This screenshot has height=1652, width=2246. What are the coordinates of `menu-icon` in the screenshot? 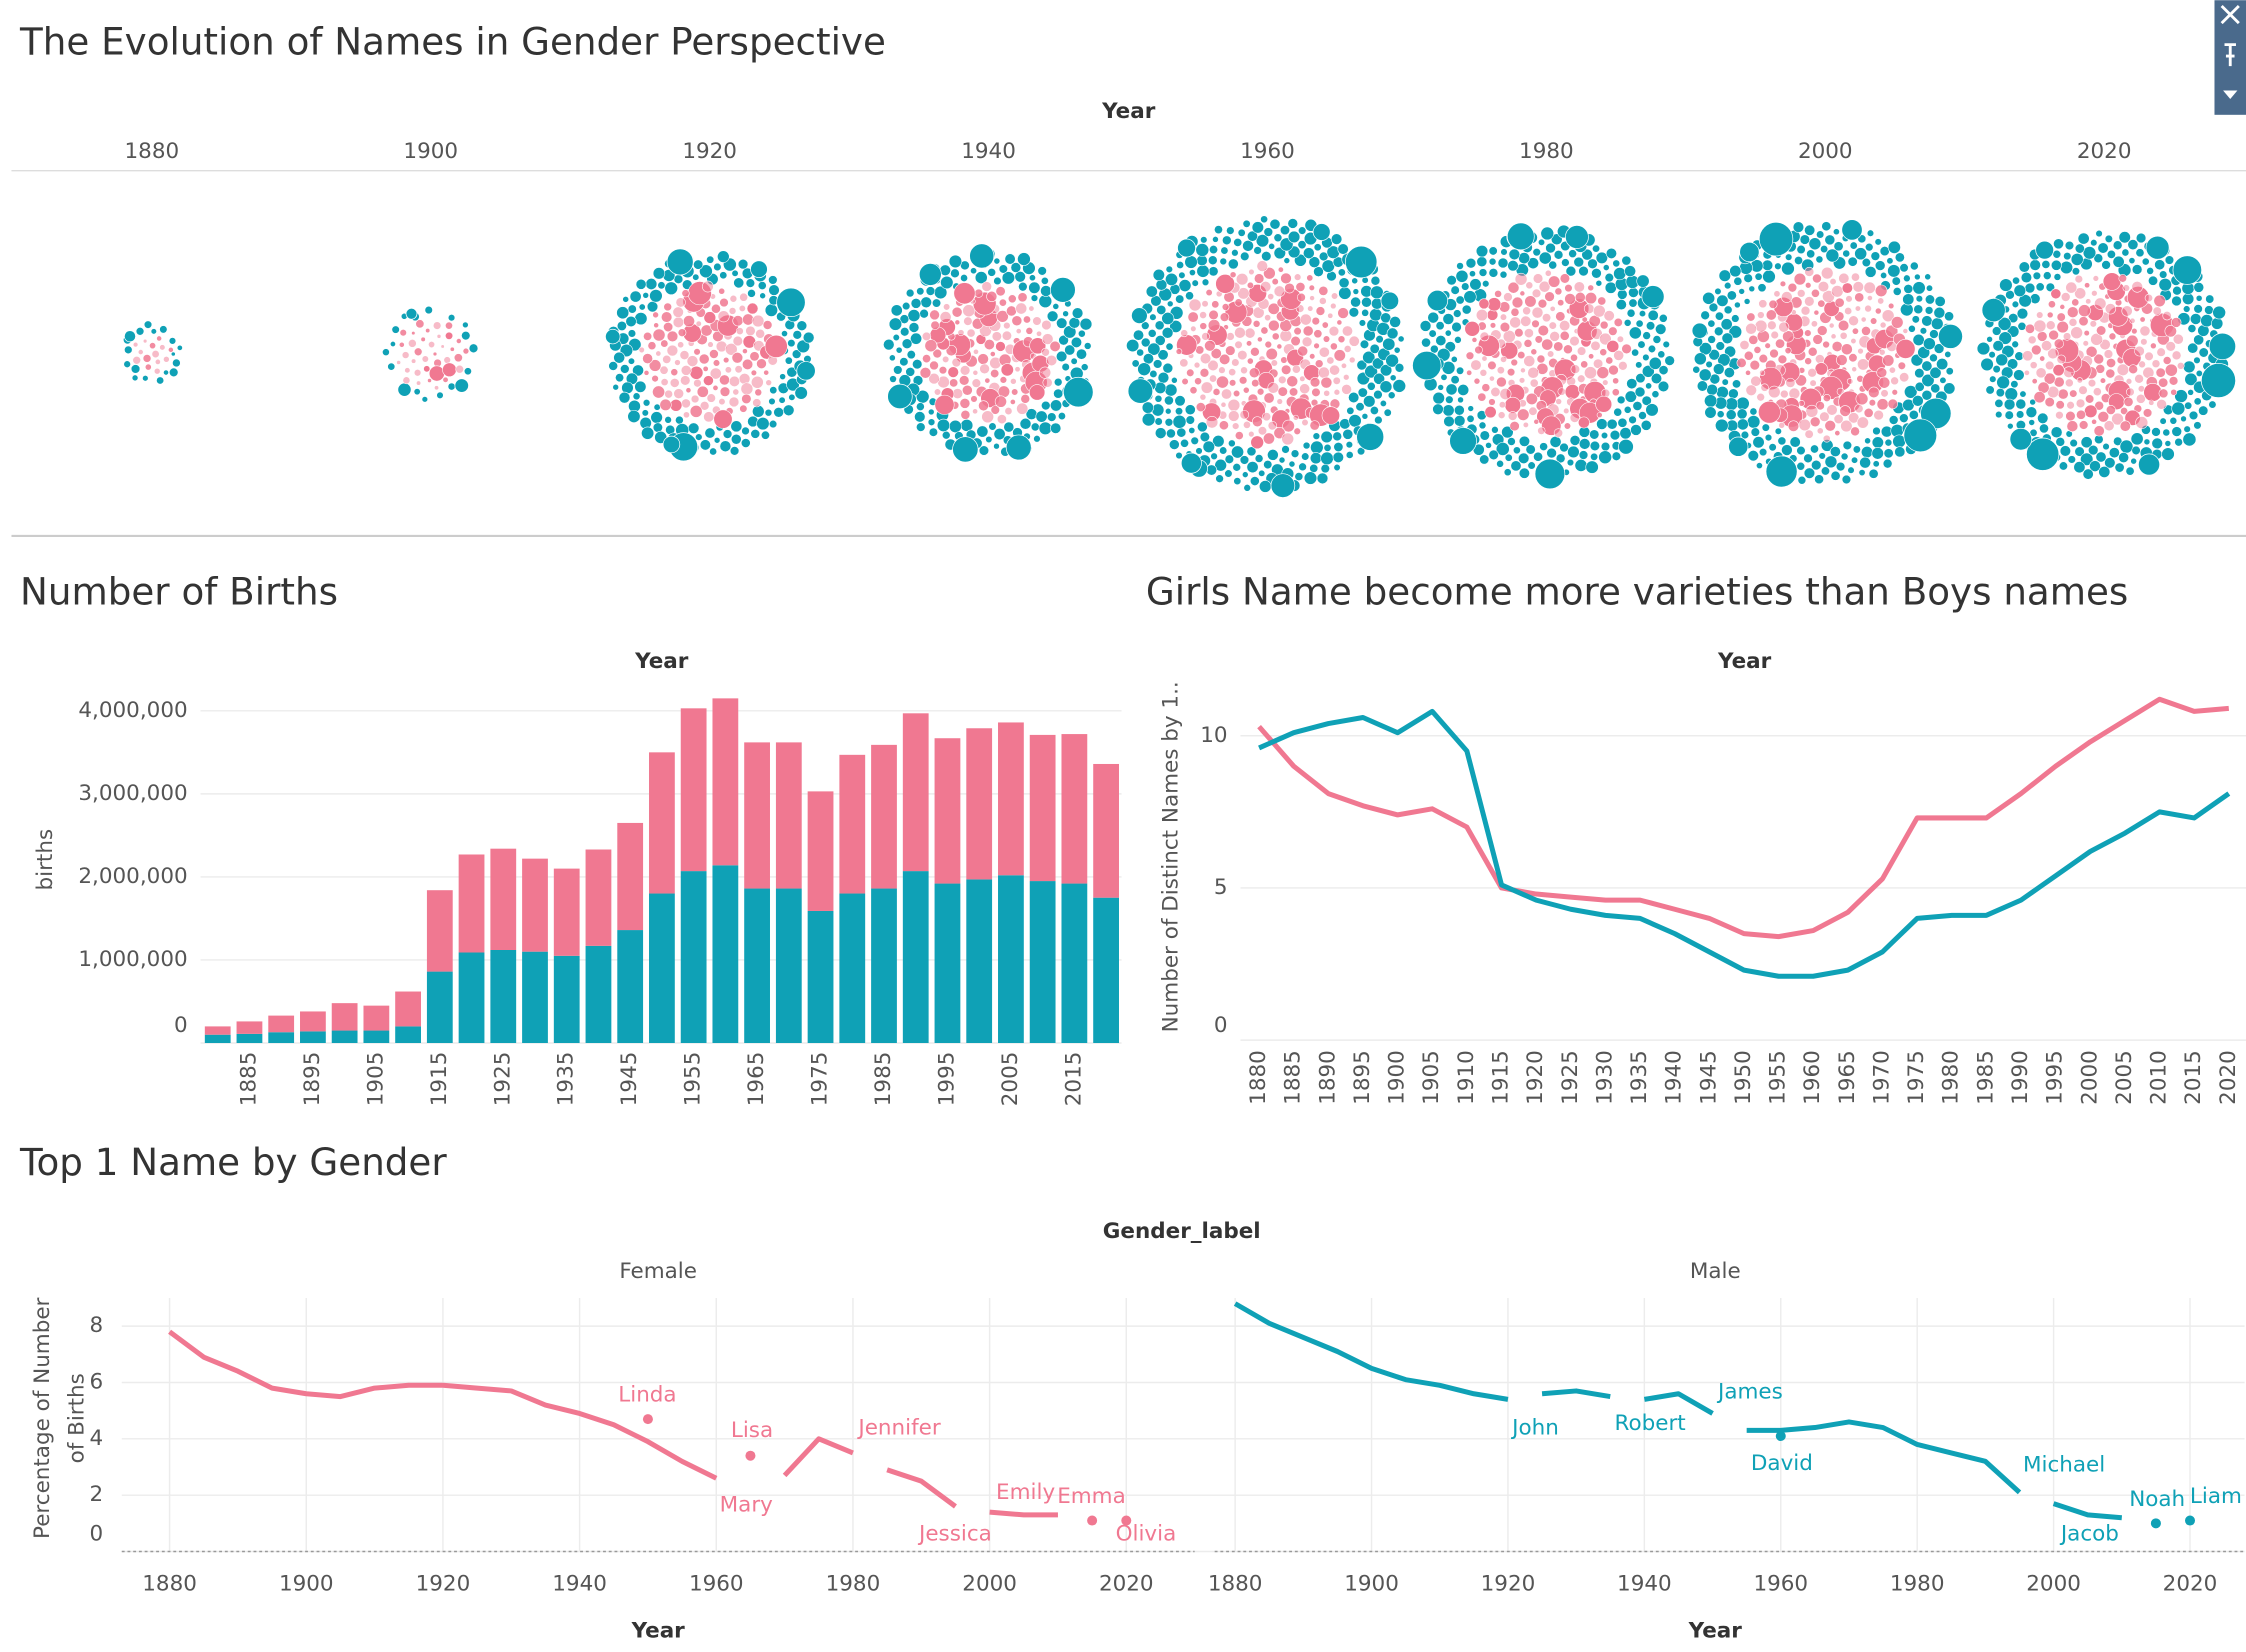 It's located at (2230, 95).